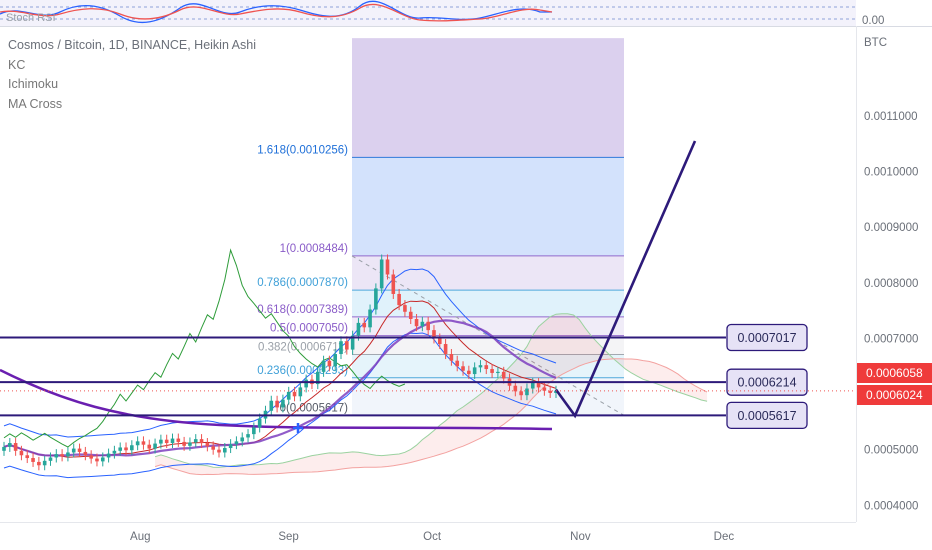  I want to click on level-label-text: 0.0007017, so click(766, 338).